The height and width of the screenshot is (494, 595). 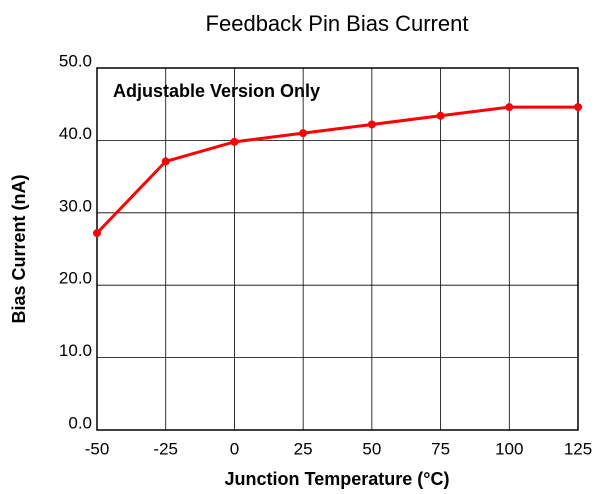 What do you see at coordinates (440, 448) in the screenshot?
I see `x-tick-label: 75` at bounding box center [440, 448].